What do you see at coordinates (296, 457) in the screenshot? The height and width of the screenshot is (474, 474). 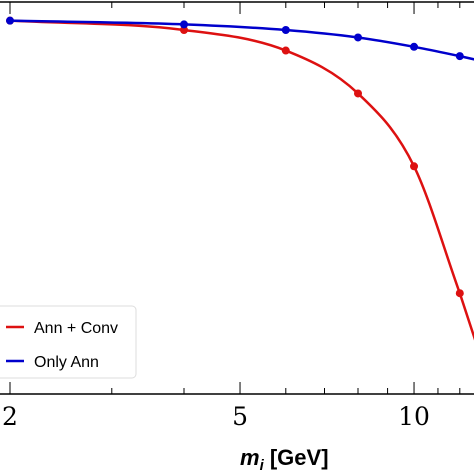 I see `x-axis-label-unit: [GeV]` at bounding box center [296, 457].